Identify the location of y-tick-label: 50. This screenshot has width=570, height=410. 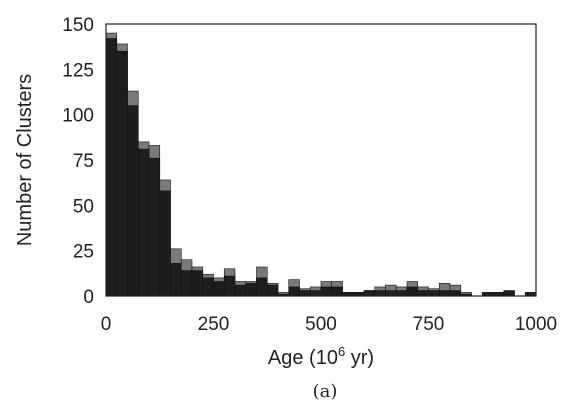
(83, 206).